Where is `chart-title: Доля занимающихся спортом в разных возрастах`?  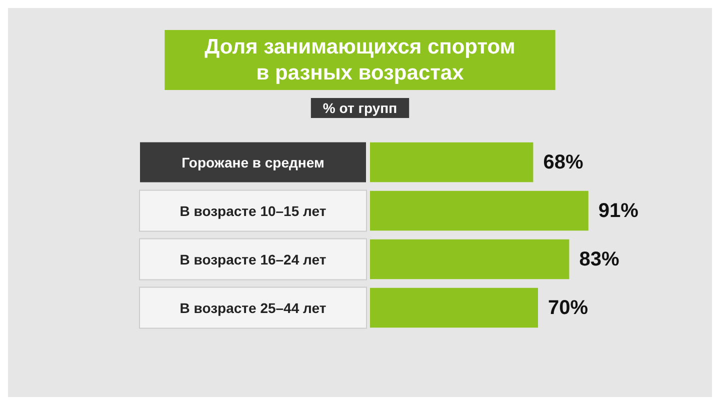
chart-title: Доля занимающихся спортом в разных возрастах is located at coordinates (360, 60).